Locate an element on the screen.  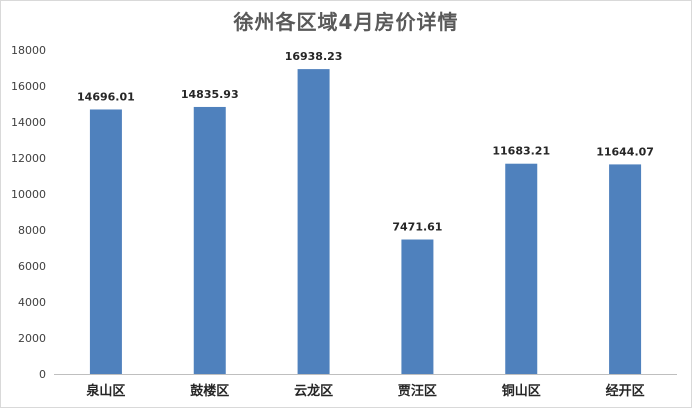
chart-title: 徐州各区域4月房价详情 is located at coordinates (346, 22).